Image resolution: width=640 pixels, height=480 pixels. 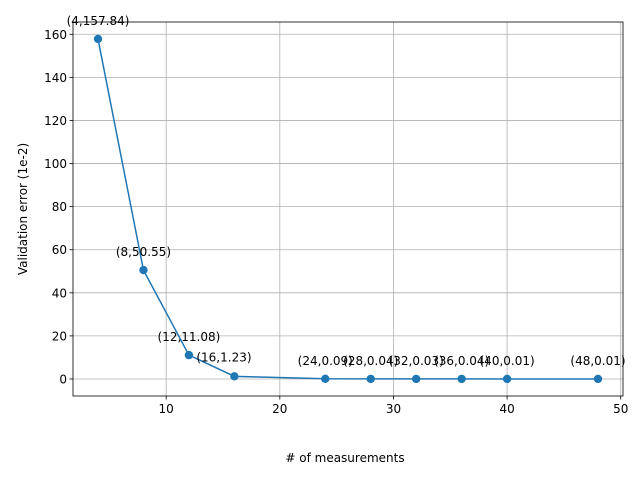 I want to click on data-label: (4,157.84), so click(x=98, y=21).